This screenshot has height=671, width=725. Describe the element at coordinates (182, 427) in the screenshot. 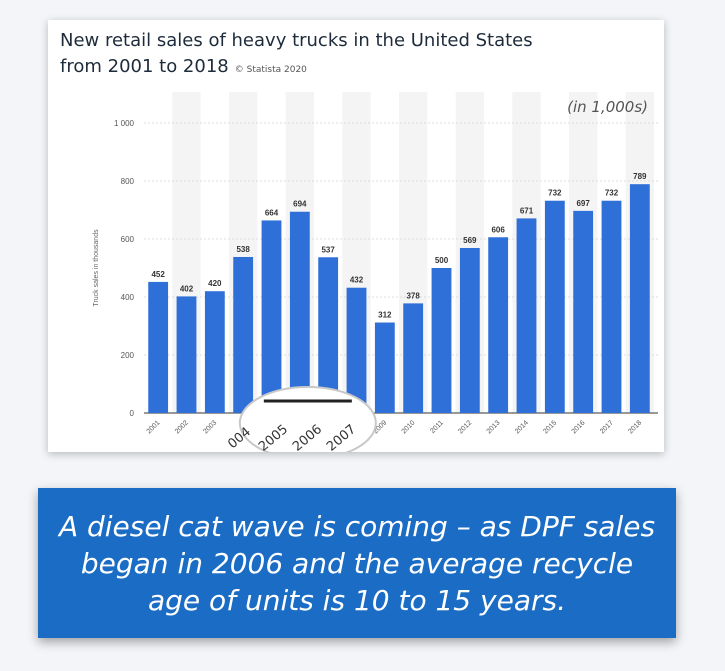

I see `x-tick-label: 2002` at that location.